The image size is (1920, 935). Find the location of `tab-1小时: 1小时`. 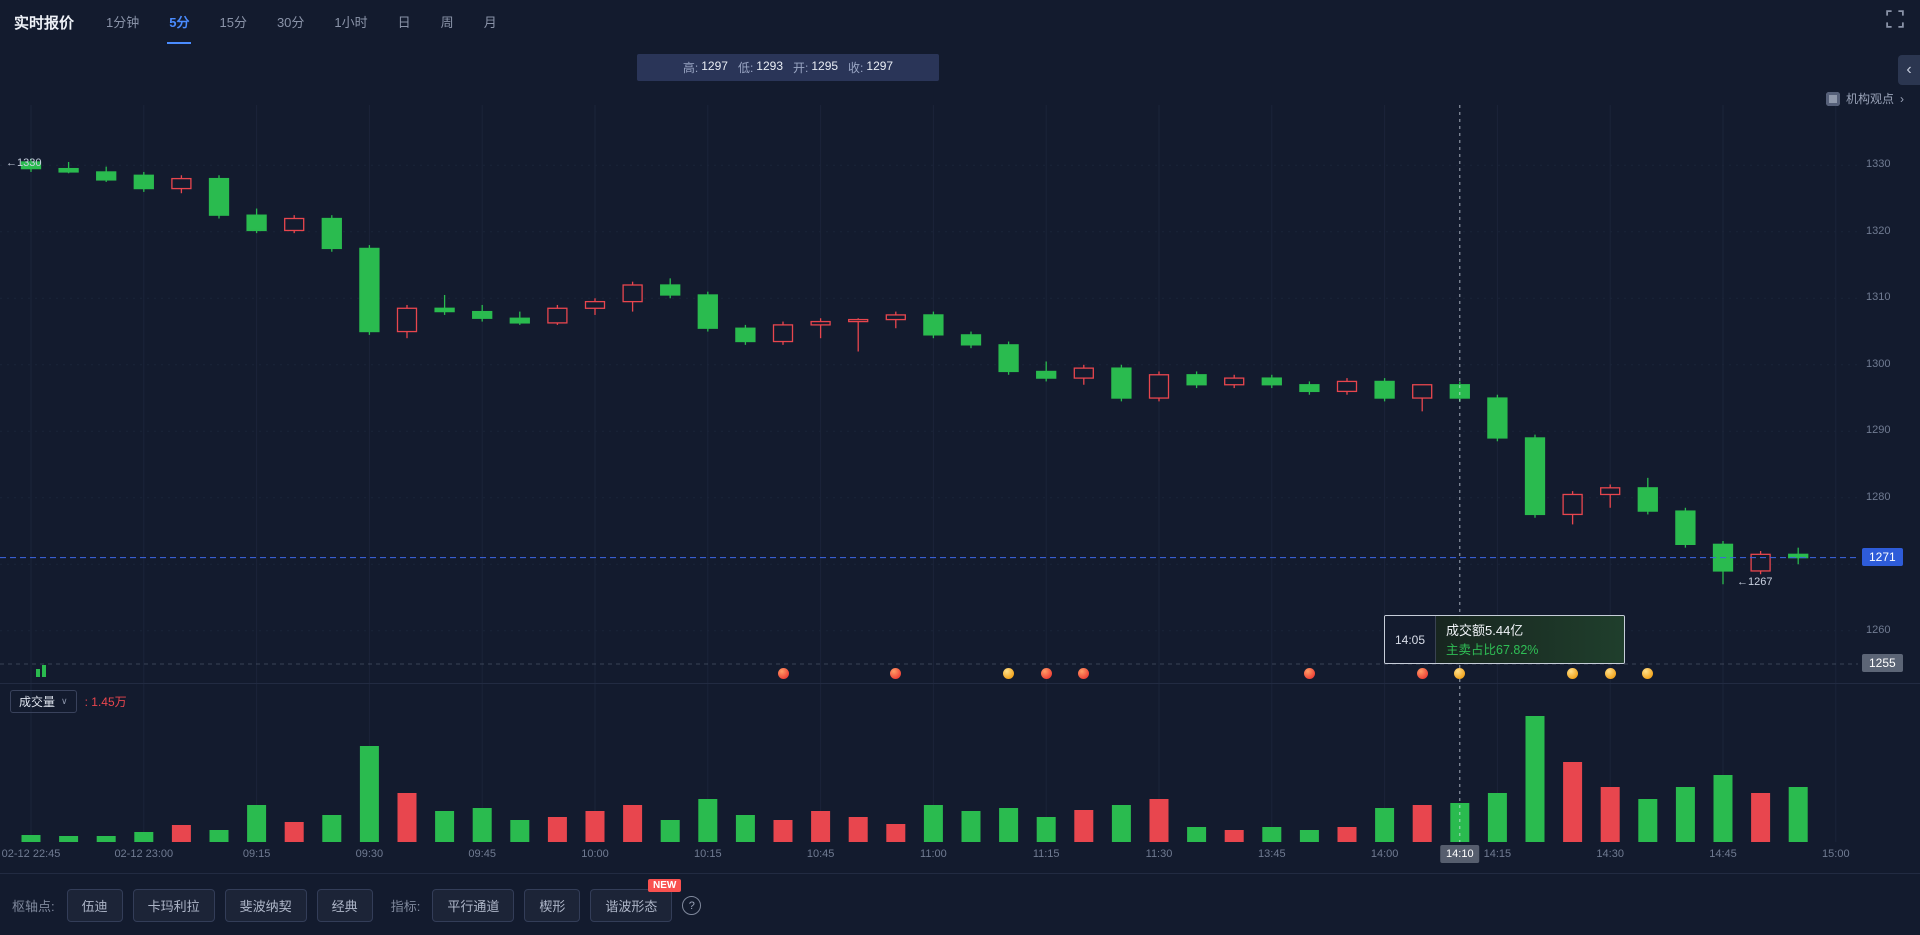

tab-1小时: 1小时 is located at coordinates (351, 22).